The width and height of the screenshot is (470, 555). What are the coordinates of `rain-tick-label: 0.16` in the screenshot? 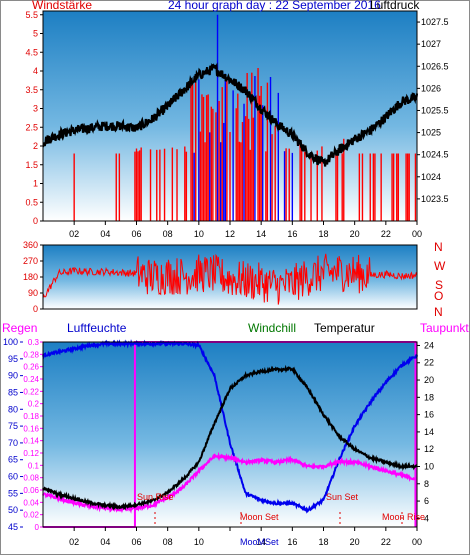 It's located at (31, 428).